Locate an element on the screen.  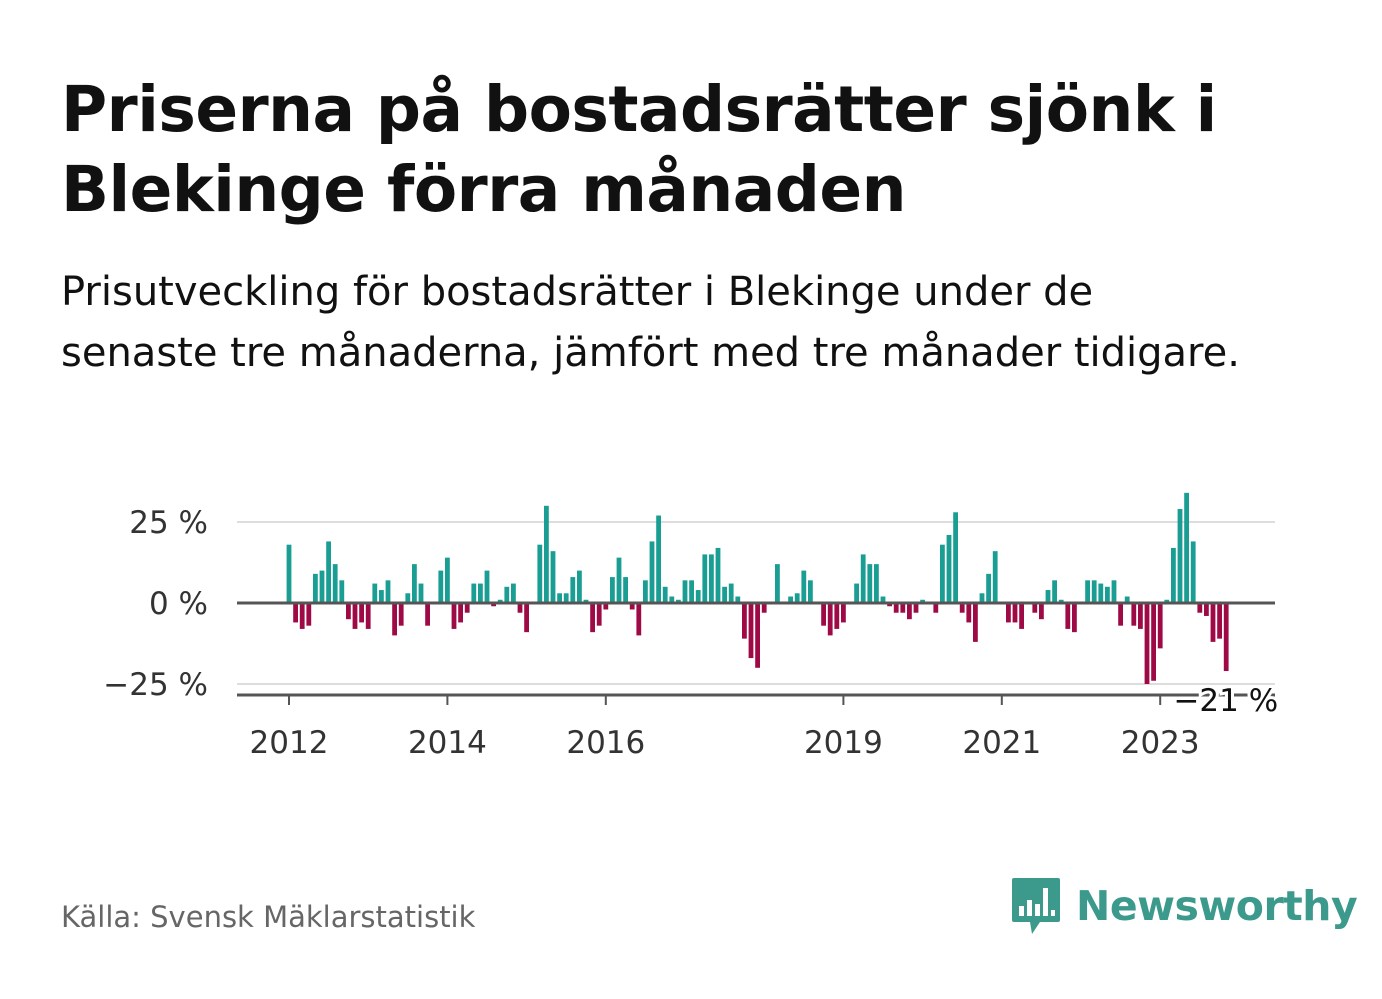
x-tick-label: 2012 is located at coordinates (289, 743).